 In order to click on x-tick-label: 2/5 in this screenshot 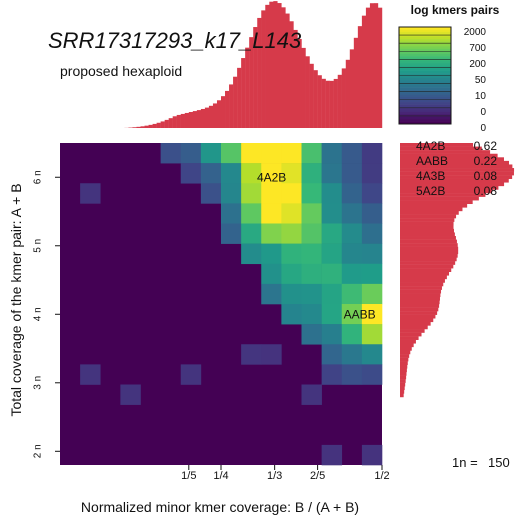, I will do `click(317, 476)`.